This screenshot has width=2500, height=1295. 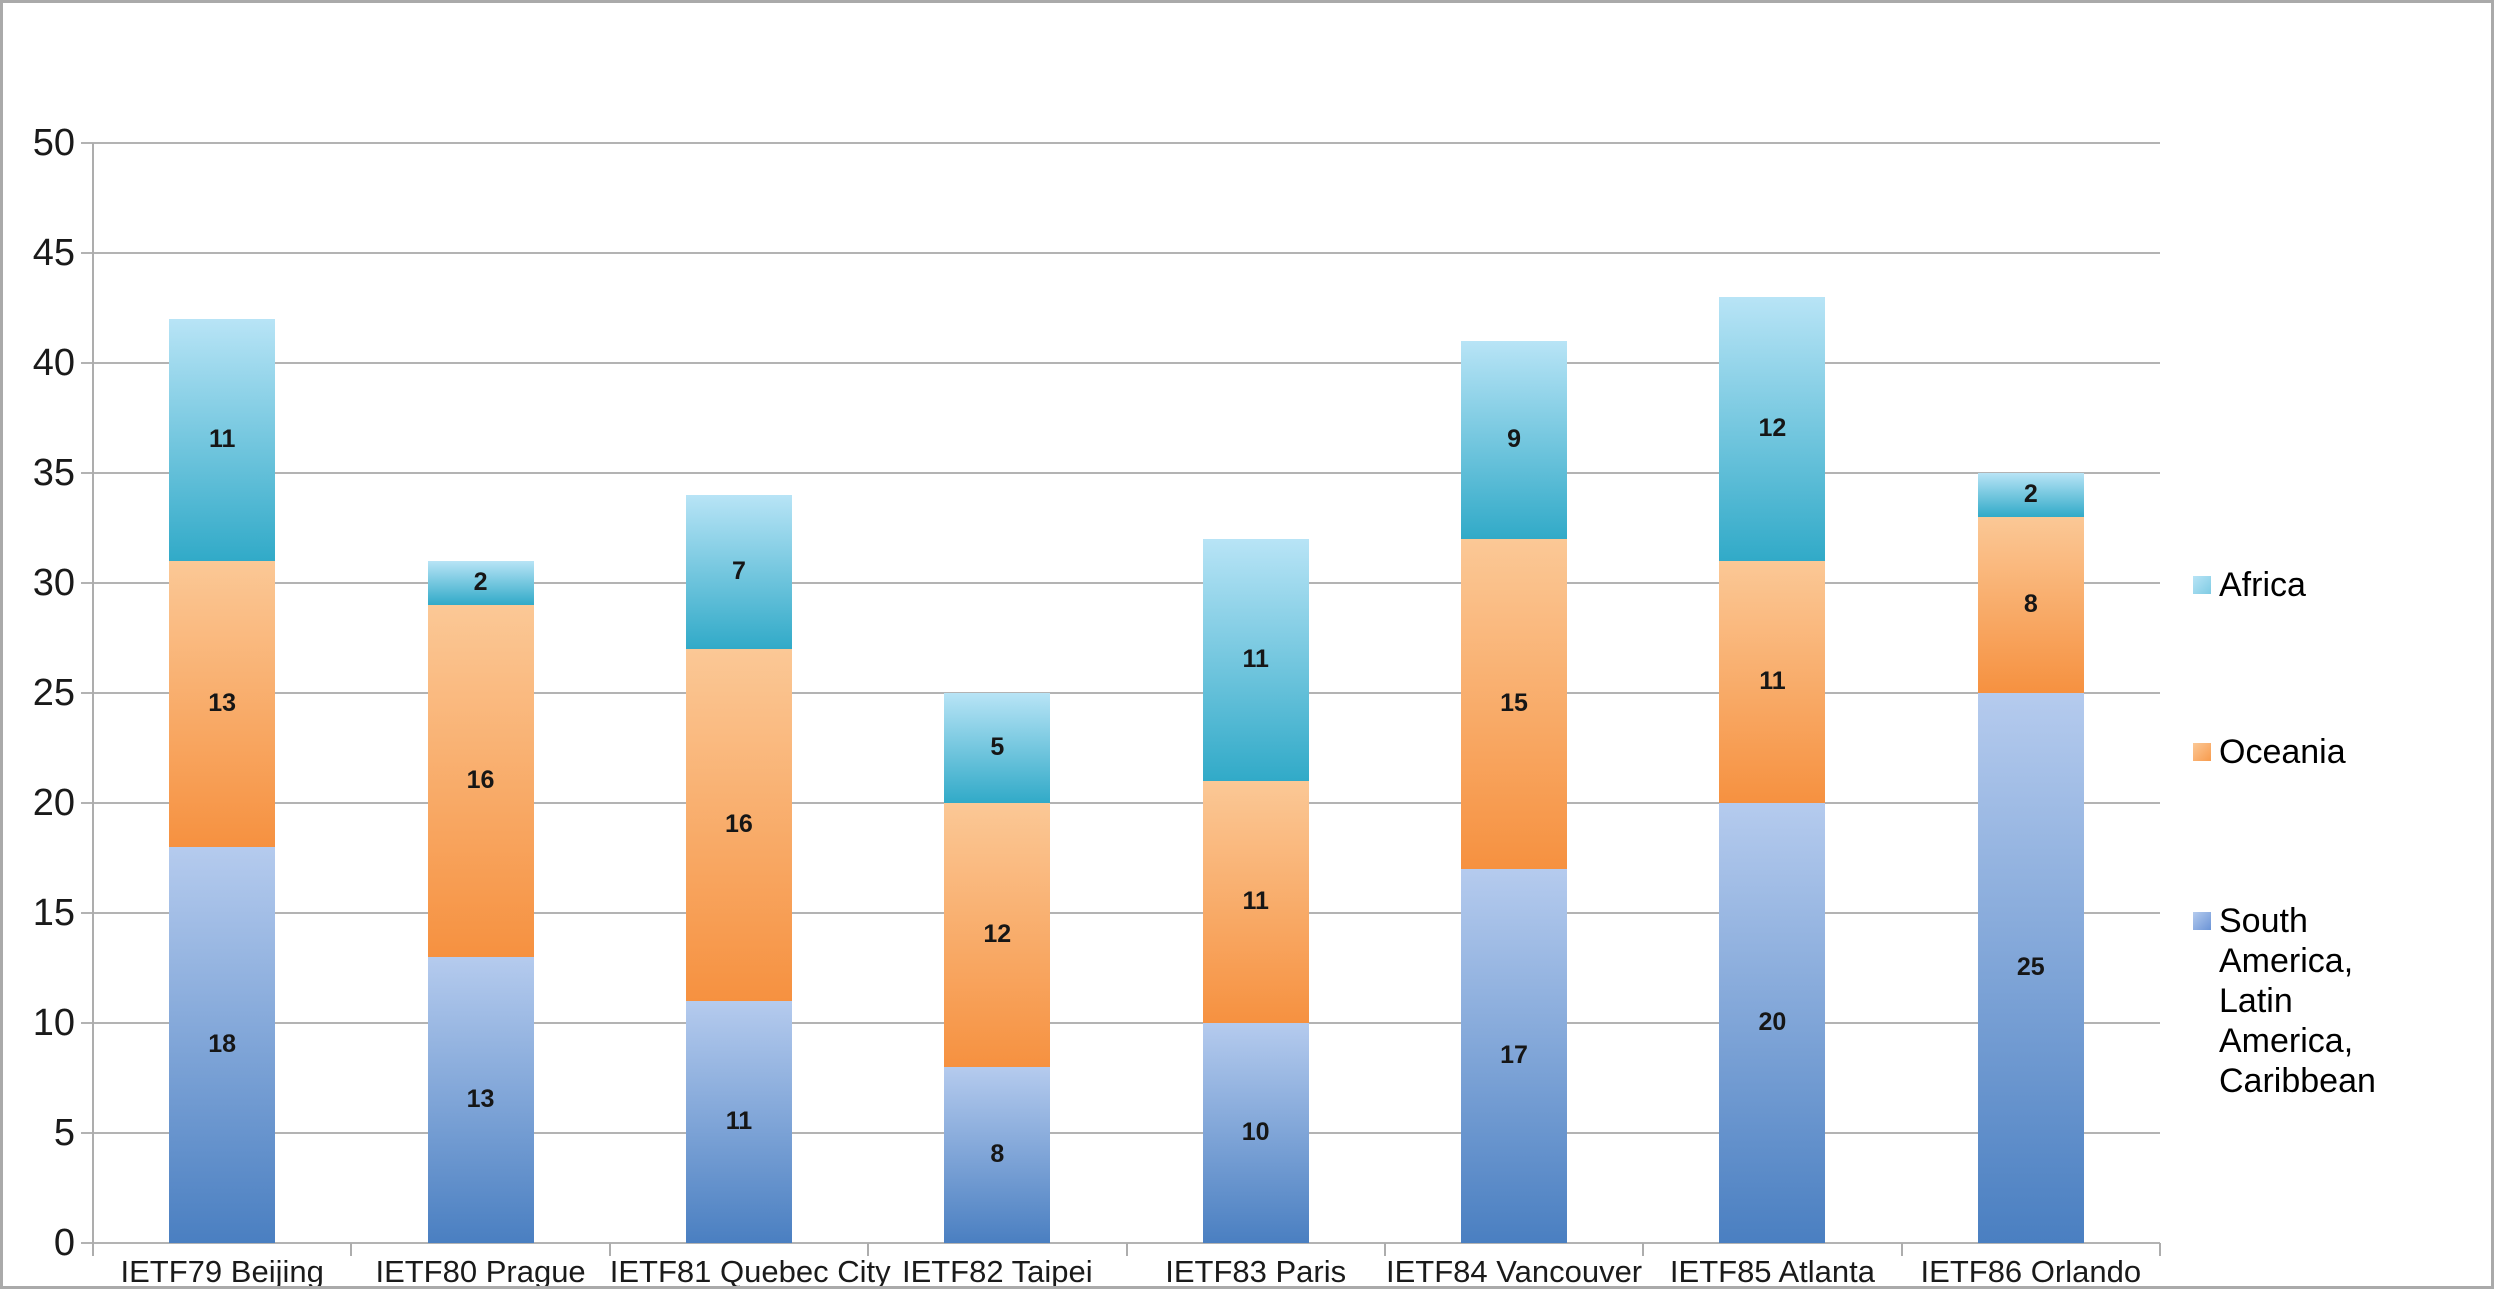 I want to click on bar-segment-africa: 9, so click(x=1514, y=440).